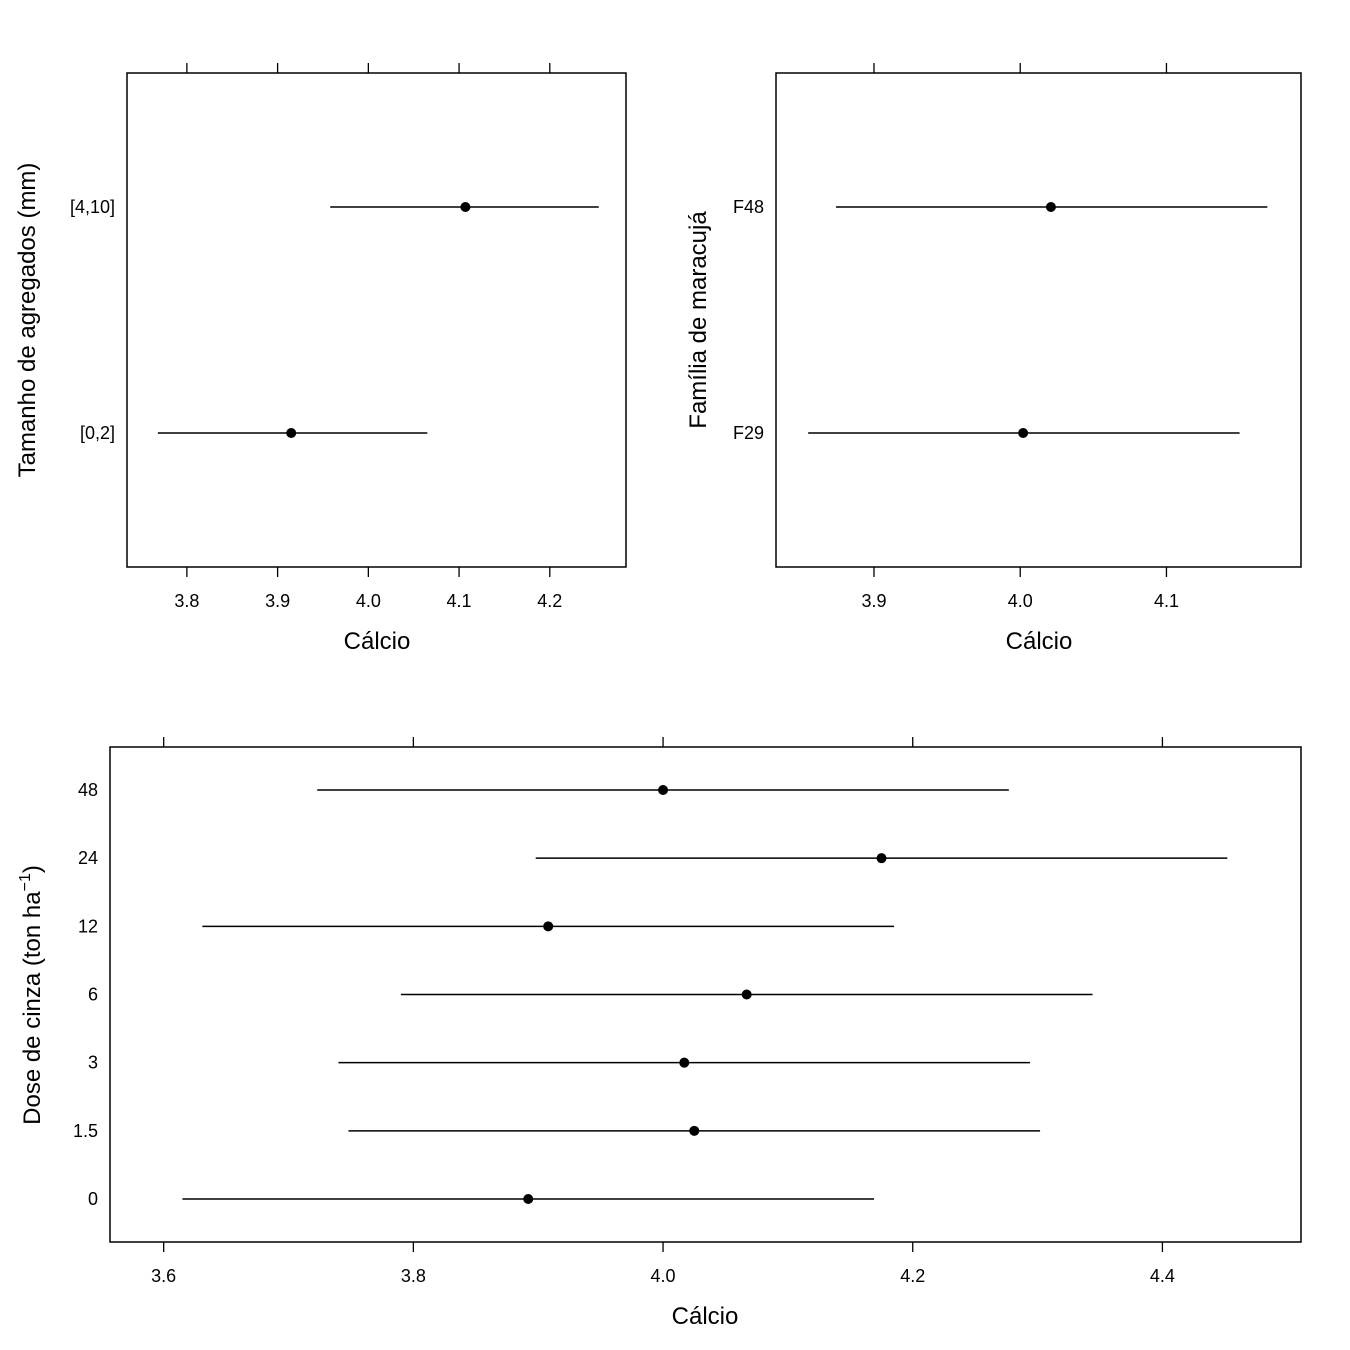  What do you see at coordinates (85, 1131) in the screenshot?
I see `y-tick-label: 1.5` at bounding box center [85, 1131].